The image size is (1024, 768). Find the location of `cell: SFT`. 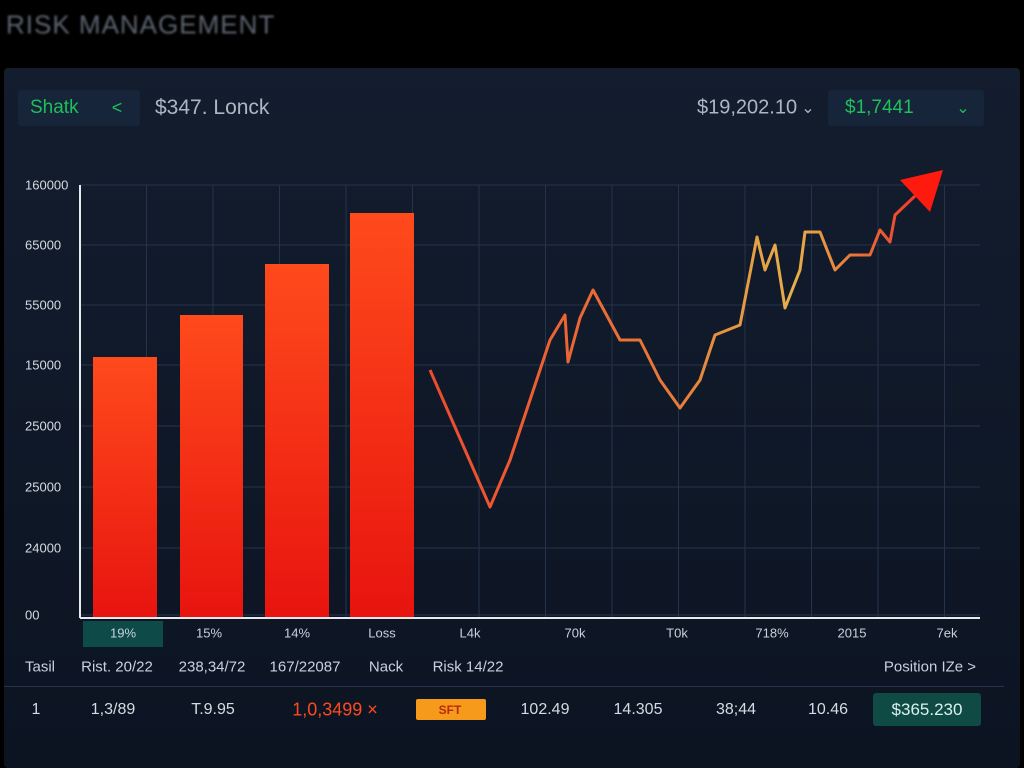

cell: SFT is located at coordinates (450, 710).